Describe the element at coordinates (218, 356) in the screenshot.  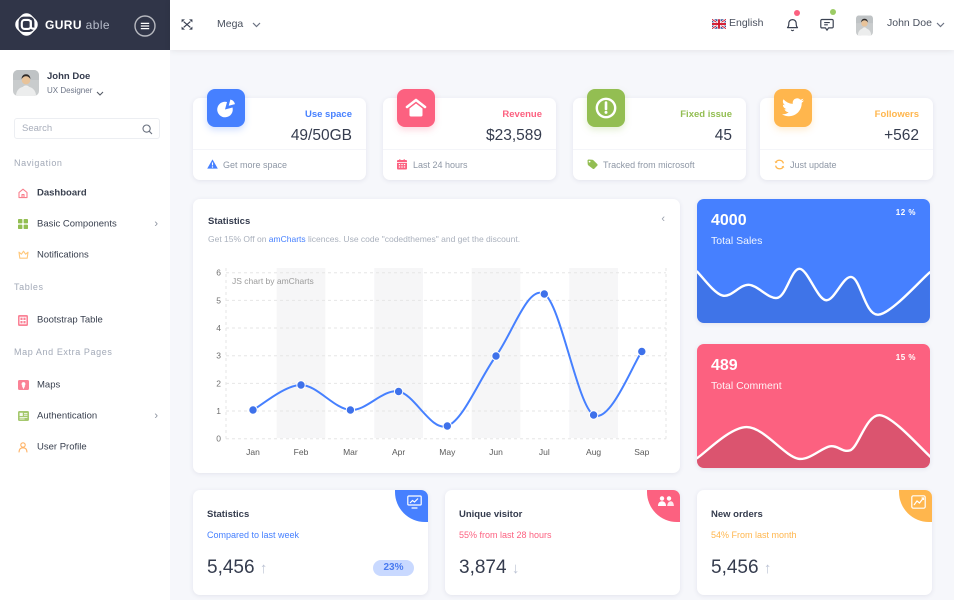
I see `svg-text: 3` at that location.